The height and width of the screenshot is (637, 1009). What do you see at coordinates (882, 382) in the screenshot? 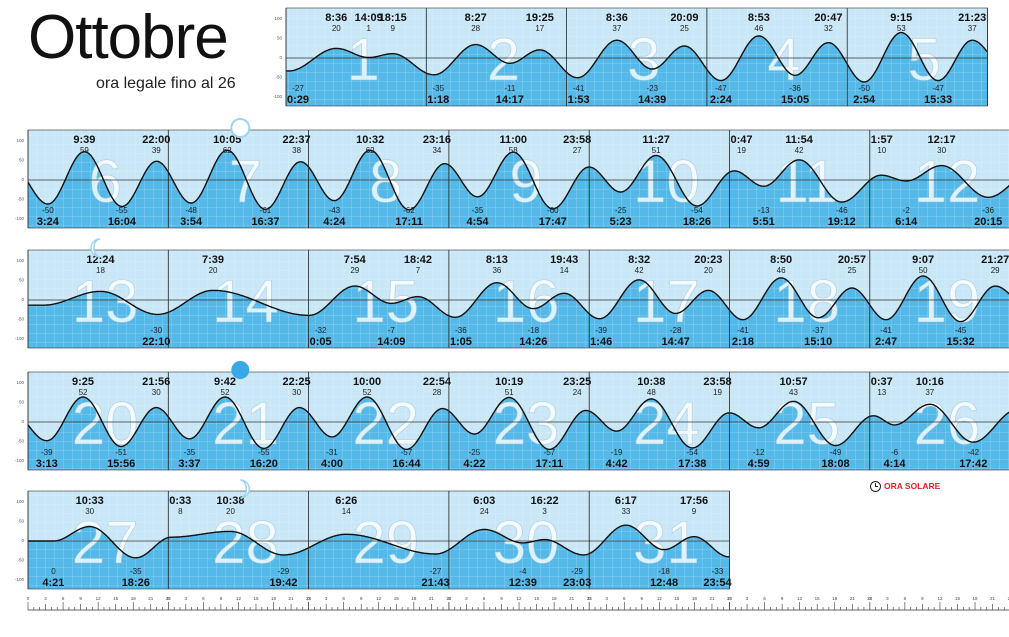
I see `high-tide-time: 0:37` at bounding box center [882, 382].